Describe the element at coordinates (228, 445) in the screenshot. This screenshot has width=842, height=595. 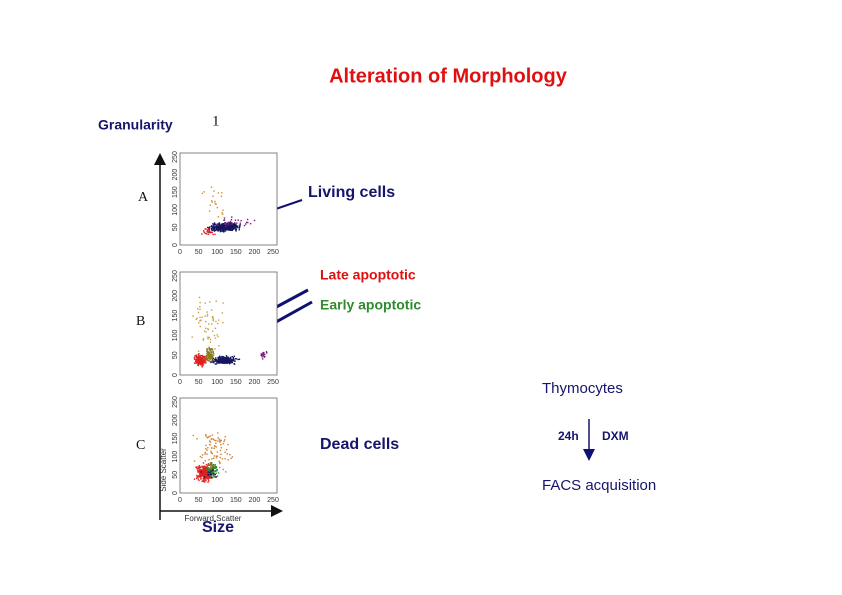
I see `plot-frame` at that location.